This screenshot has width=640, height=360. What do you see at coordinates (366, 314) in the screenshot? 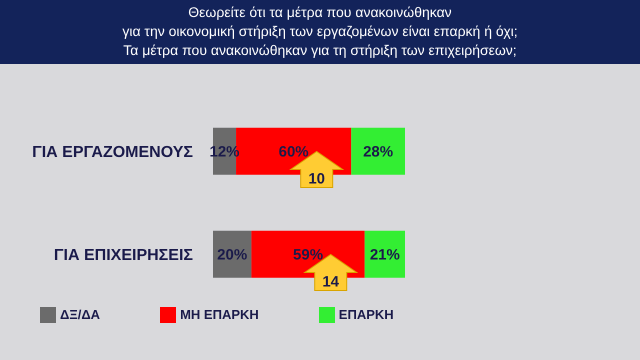
I see `legend-label: ΕΠΑΡΚΗ` at bounding box center [366, 314].